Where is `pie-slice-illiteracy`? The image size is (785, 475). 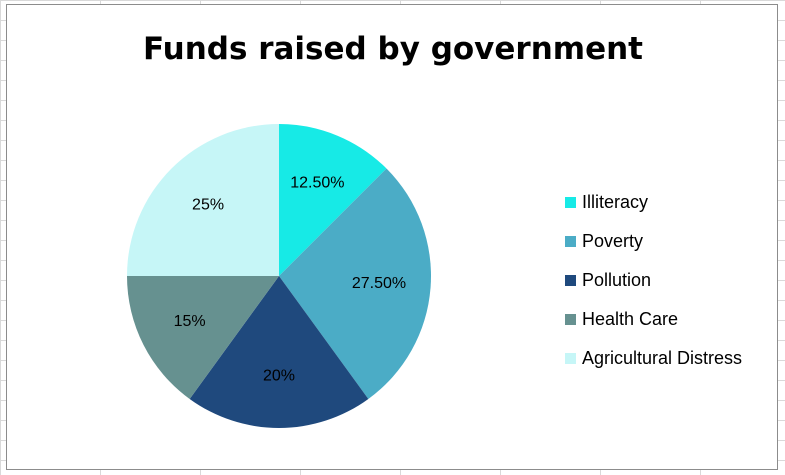 pie-slice-illiteracy is located at coordinates (333, 200).